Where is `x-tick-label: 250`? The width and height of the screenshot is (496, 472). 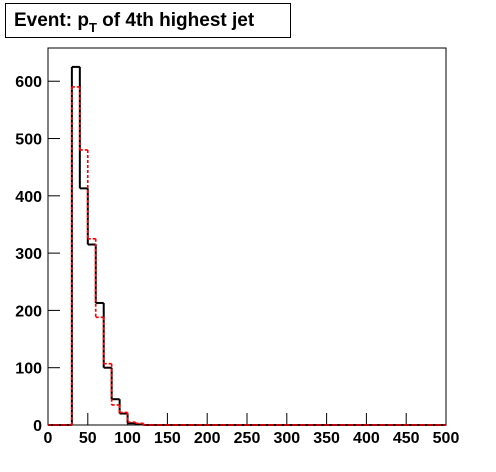
x-tick-label: 250 is located at coordinates (247, 438).